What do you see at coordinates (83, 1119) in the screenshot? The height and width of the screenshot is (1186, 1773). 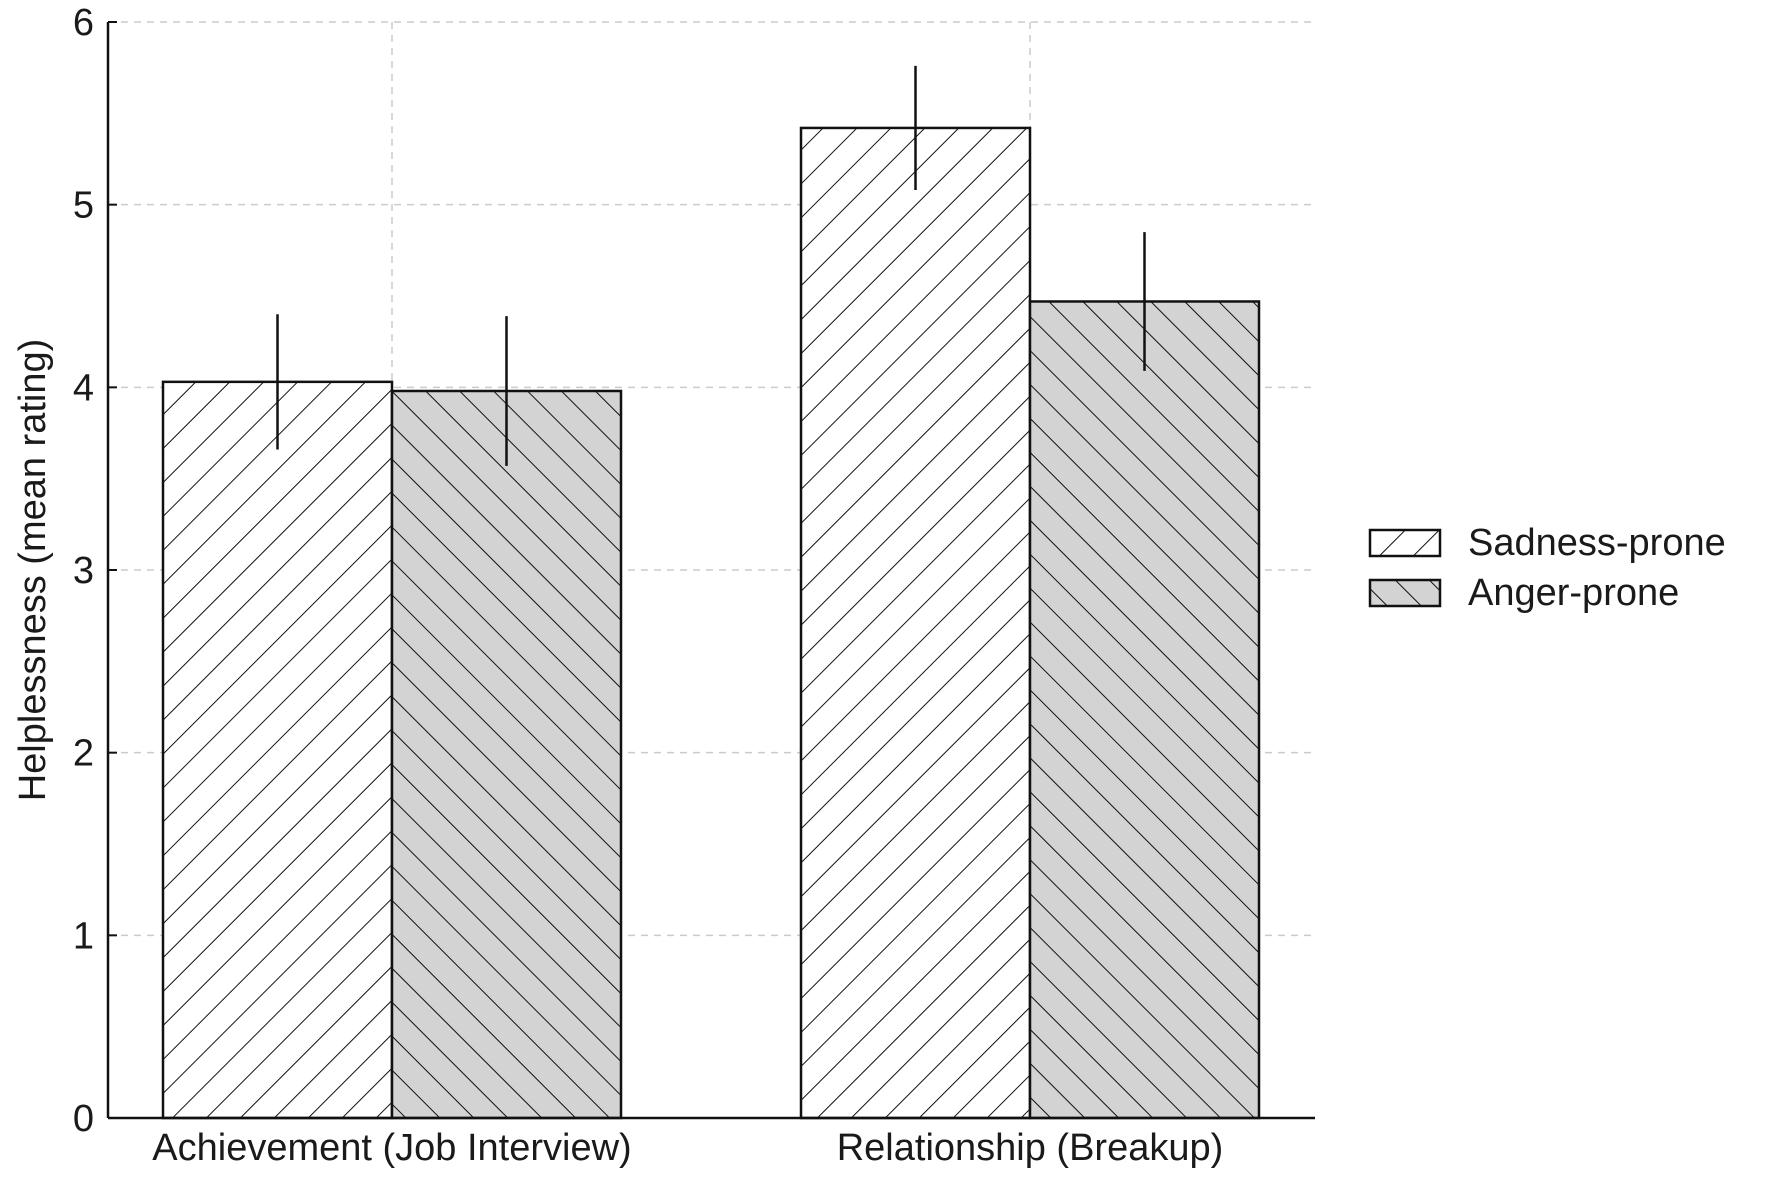 I see `y-tick-label: 0` at bounding box center [83, 1119].